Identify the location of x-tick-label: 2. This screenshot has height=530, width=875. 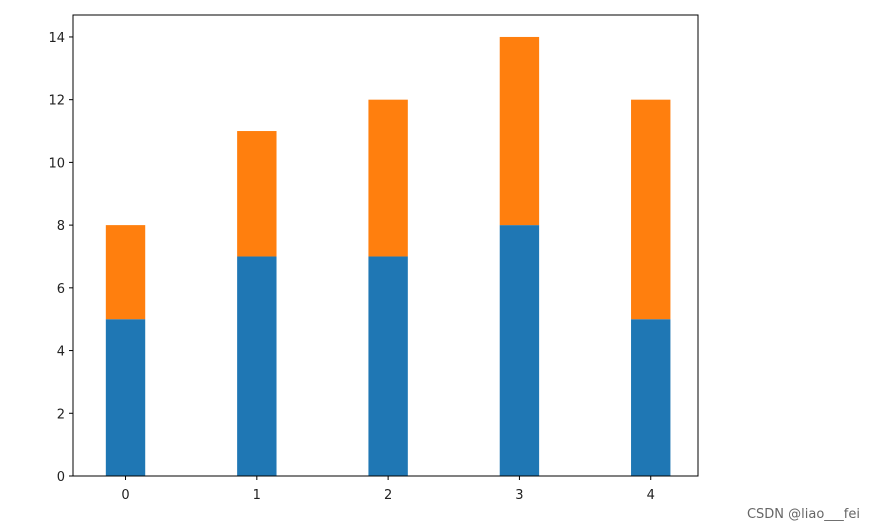
(388, 495).